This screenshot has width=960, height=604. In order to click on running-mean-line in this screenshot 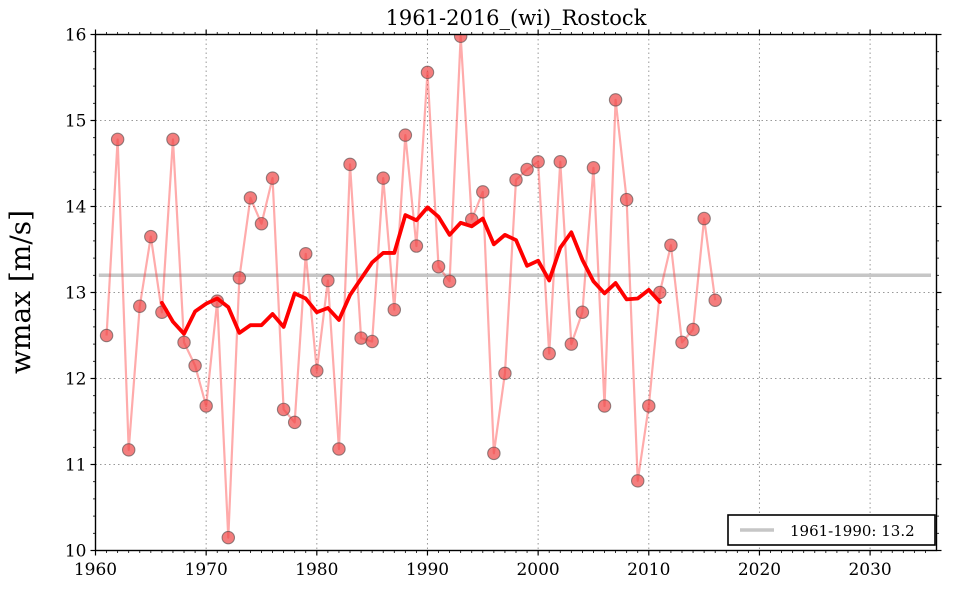, I will do `click(410, 270)`.